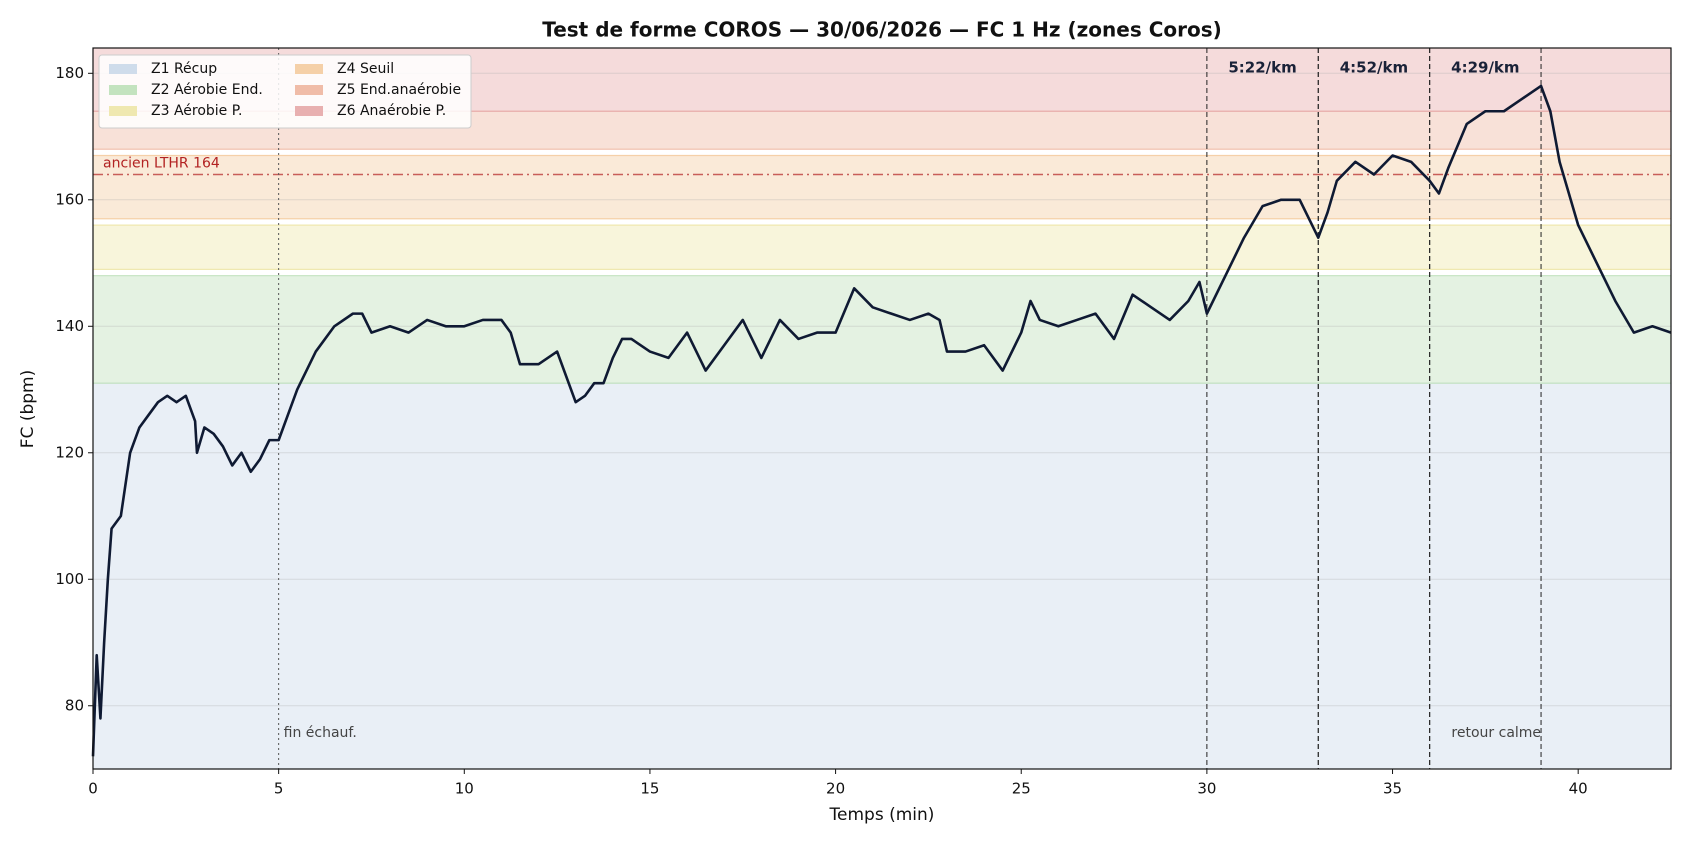  What do you see at coordinates (161, 163) in the screenshot?
I see `reference-label: ancien LTHR 164` at bounding box center [161, 163].